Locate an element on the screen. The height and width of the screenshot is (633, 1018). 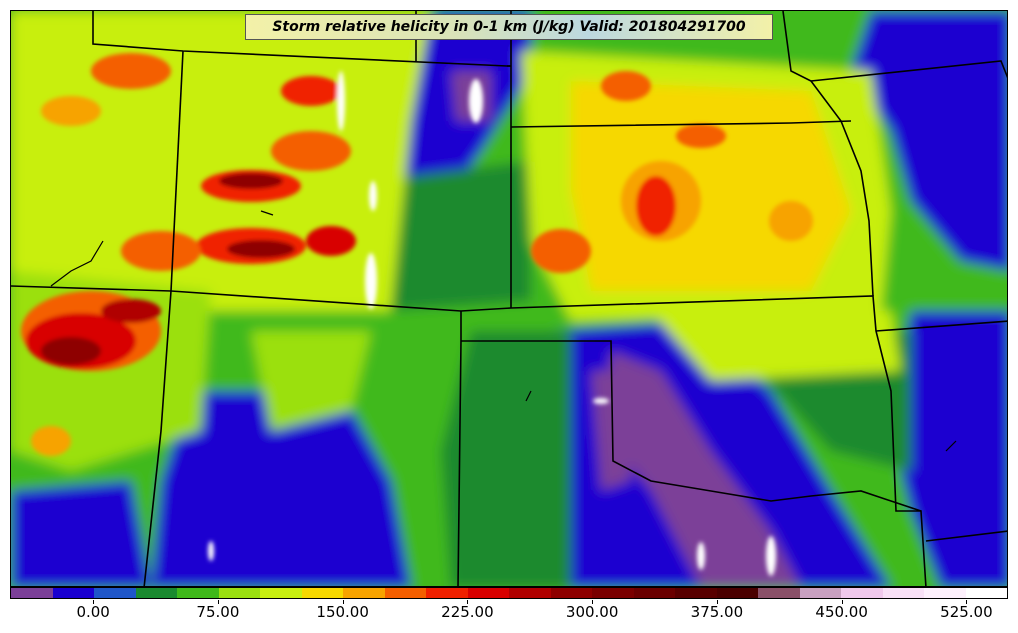
colorbar is located at coordinates (509, 593).